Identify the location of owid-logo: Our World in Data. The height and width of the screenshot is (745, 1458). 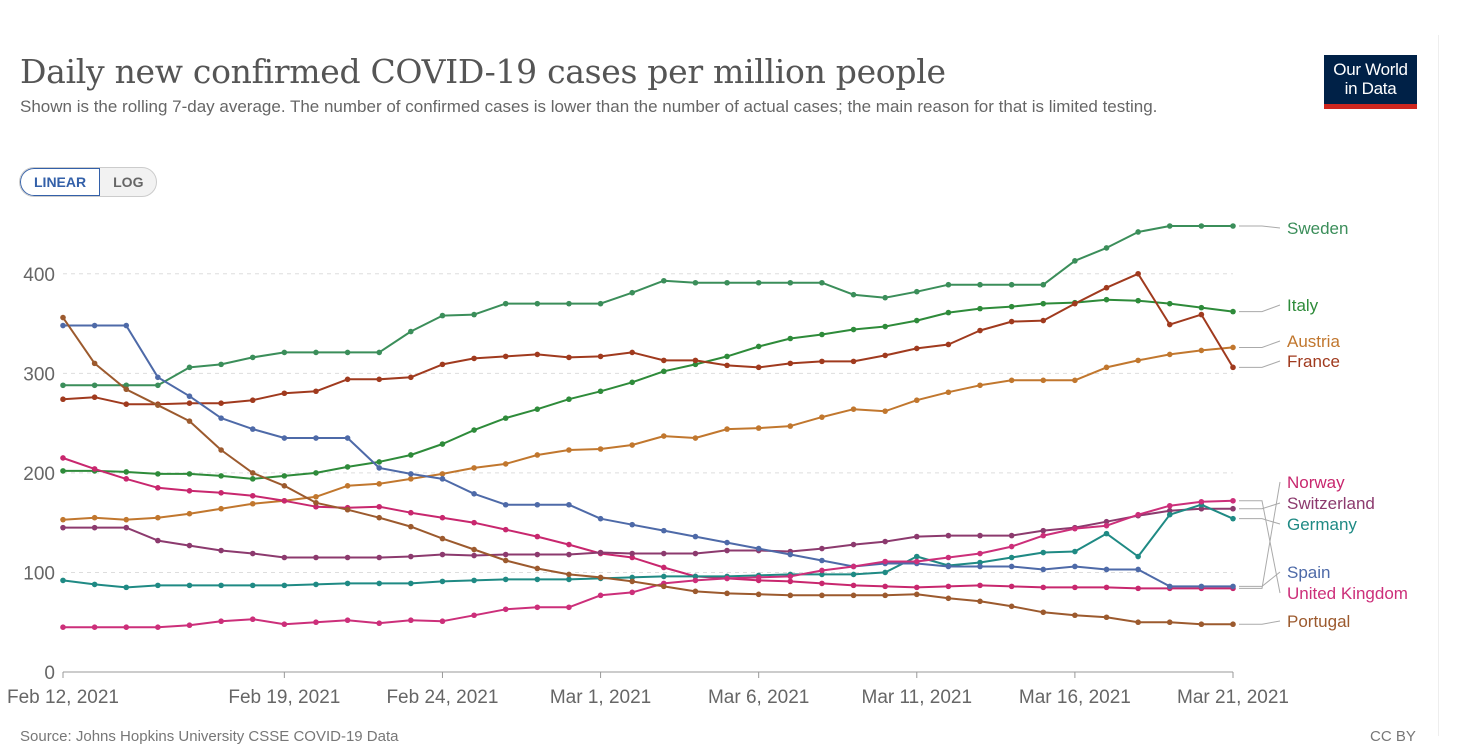
(1370, 82).